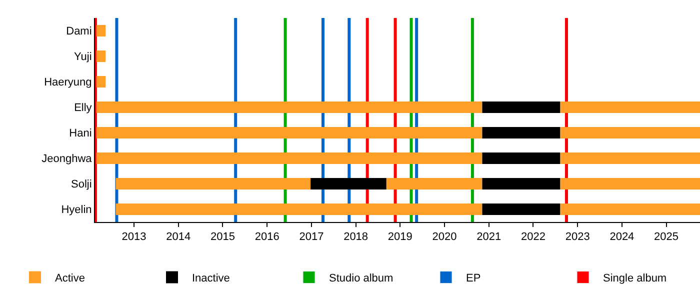 This screenshot has height=300, width=700. I want to click on legend-label: EP, so click(473, 278).